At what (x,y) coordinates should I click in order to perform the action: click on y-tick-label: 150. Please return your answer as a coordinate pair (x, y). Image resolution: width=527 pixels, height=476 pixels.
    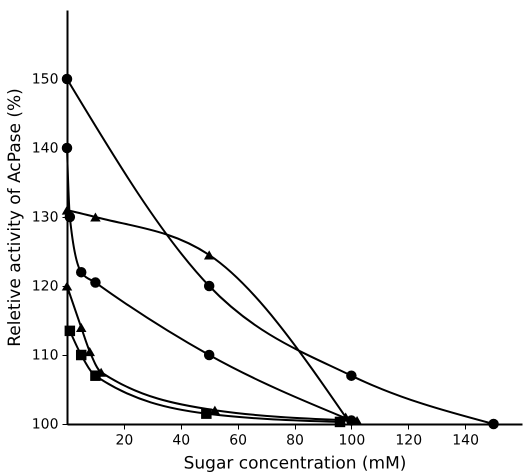
    Looking at the image, I should click on (45, 80).